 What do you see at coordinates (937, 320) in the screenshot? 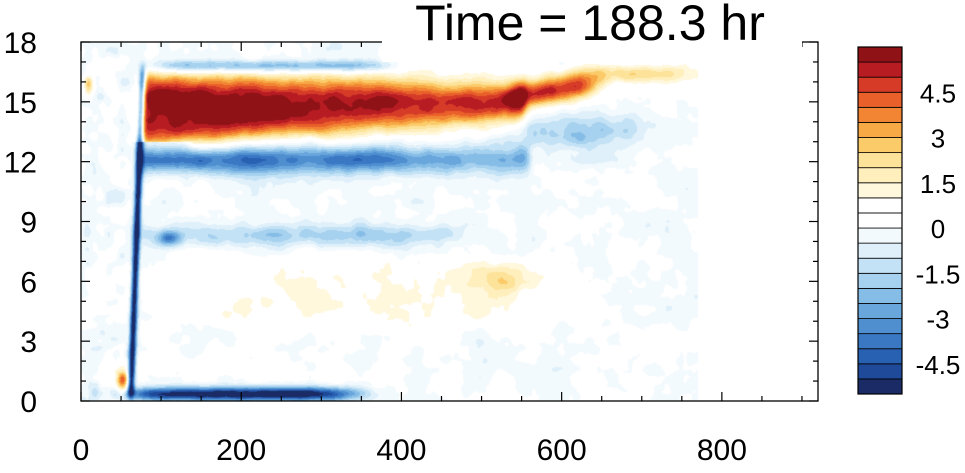
I see `colorbar-tick-label: -3` at bounding box center [937, 320].